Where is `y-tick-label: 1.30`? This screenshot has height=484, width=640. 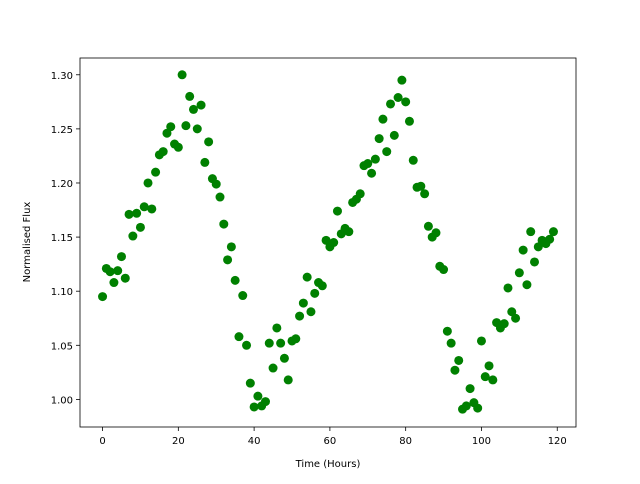 y-tick-label: 1.30 is located at coordinates (62, 76).